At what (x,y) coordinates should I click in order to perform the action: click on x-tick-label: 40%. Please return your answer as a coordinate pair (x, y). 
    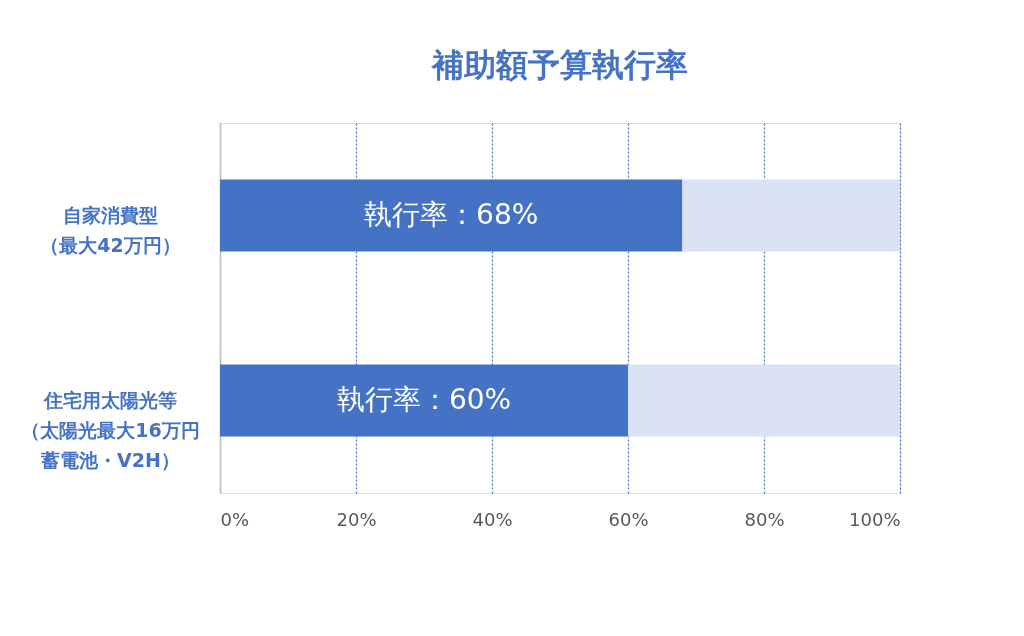
    Looking at the image, I should click on (492, 519).